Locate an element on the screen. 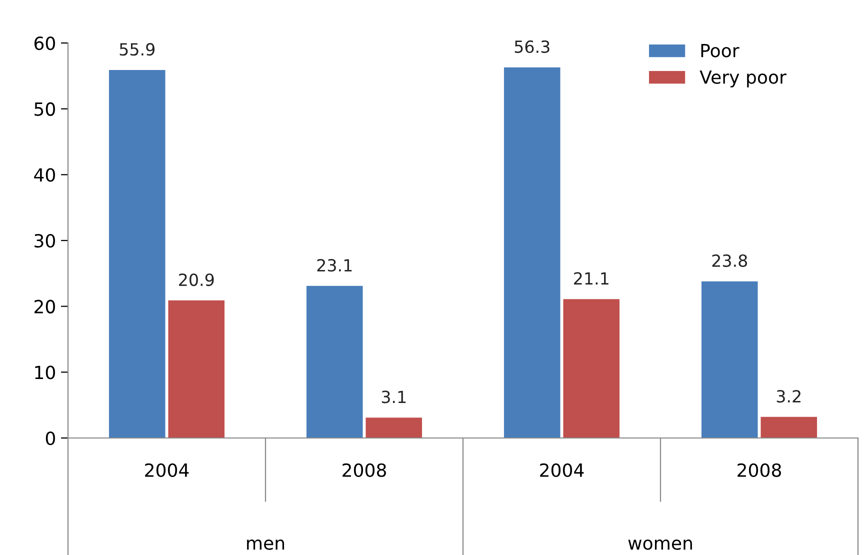 The height and width of the screenshot is (555, 868). text: men is located at coordinates (265, 545).